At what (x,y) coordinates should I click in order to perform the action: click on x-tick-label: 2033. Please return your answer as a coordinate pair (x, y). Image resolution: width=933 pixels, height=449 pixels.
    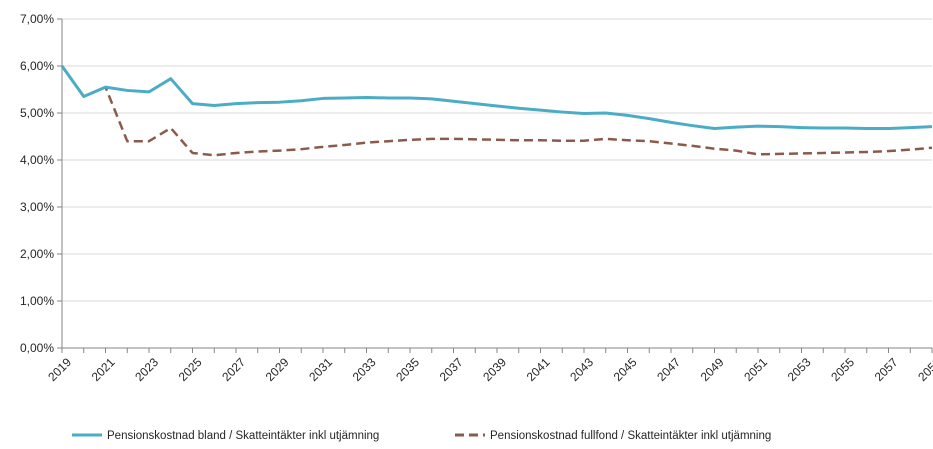
    Looking at the image, I should click on (364, 369).